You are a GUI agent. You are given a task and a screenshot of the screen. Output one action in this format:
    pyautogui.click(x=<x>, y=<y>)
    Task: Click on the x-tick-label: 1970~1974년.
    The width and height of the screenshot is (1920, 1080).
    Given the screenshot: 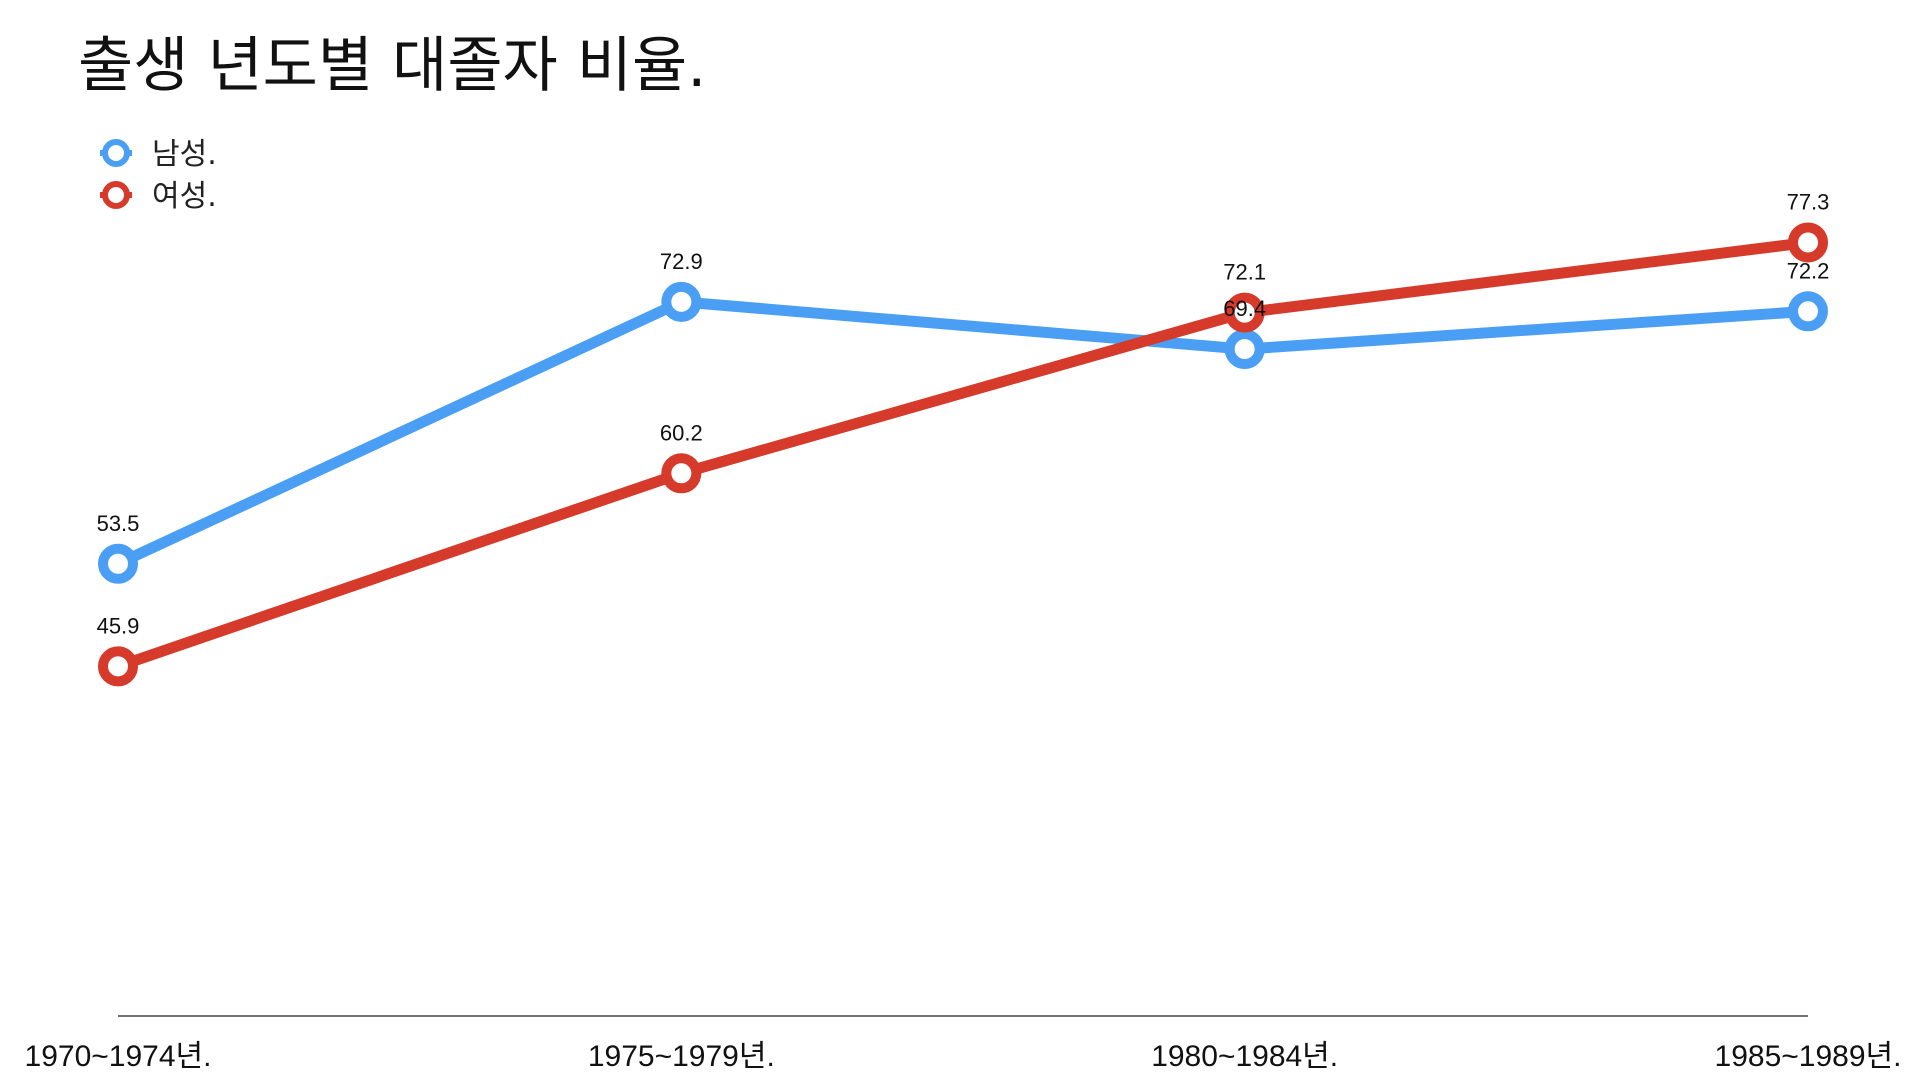 What is the action you would take?
    pyautogui.click(x=118, y=1056)
    